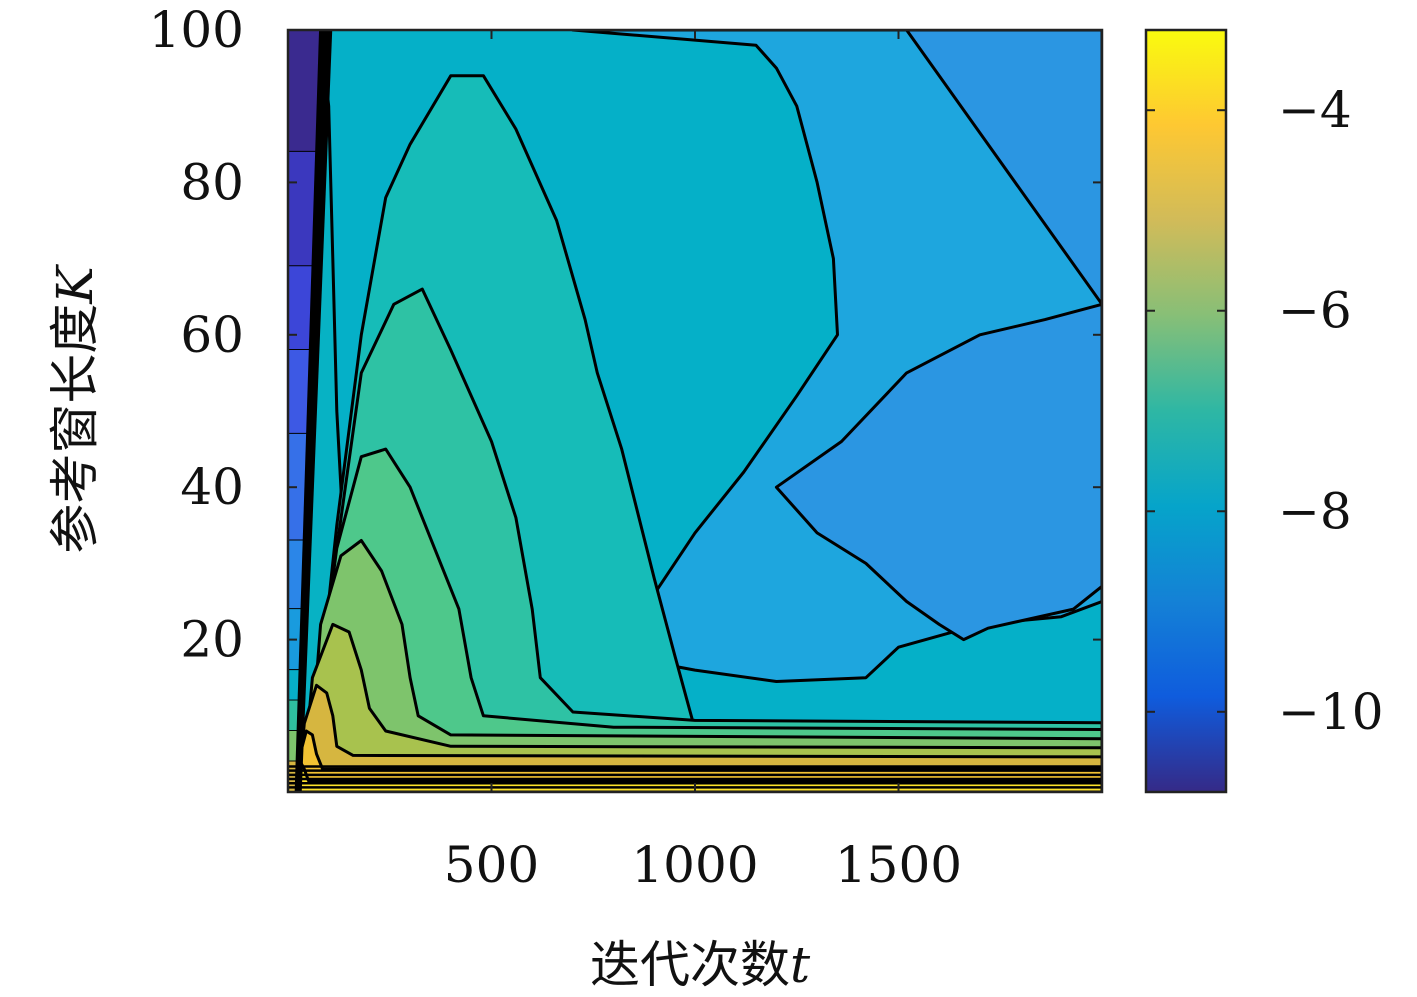  Describe the element at coordinates (1186, 411) in the screenshot. I see `colorbar-gradient` at that location.